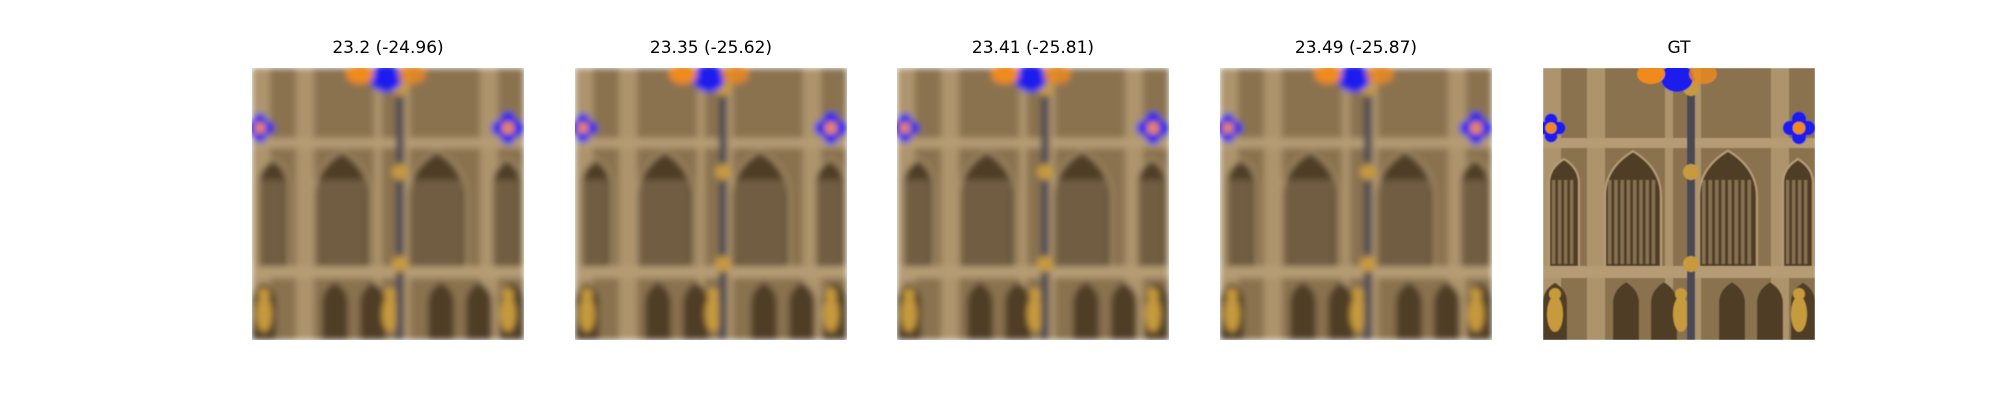 The image size is (2000, 400). I want to click on panel-3: 23.41 (-25.81), so click(1033, 200).